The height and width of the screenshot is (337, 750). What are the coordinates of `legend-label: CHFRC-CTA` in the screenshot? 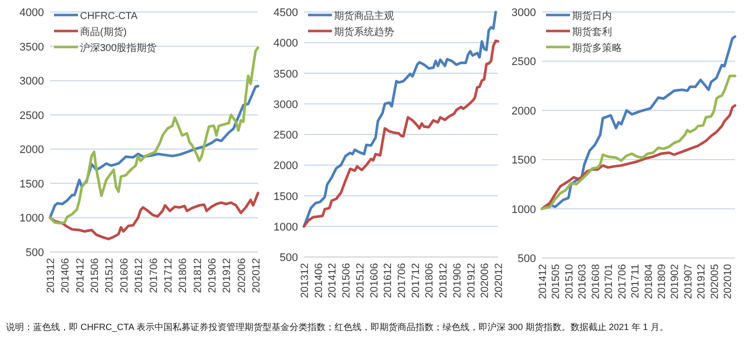 It's located at (109, 16).